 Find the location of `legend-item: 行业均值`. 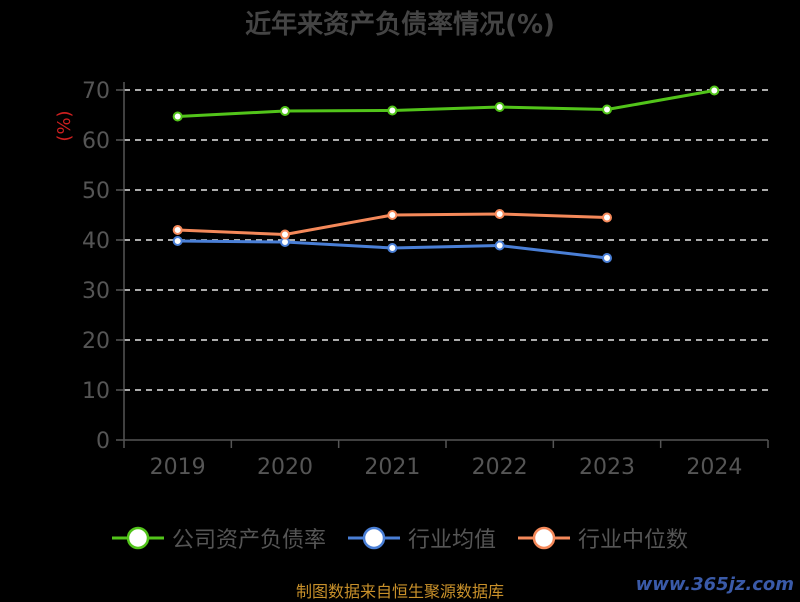

legend-item: 行业均值 is located at coordinates (421, 538).